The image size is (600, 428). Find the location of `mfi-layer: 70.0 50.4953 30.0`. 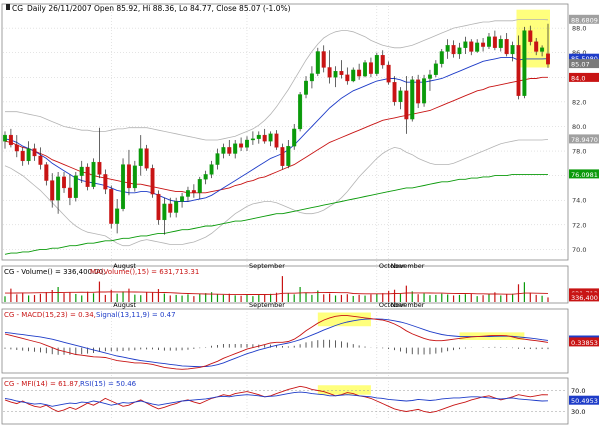

mfi-layer: 70.0 50.4953 30.0 is located at coordinates (301, 400).